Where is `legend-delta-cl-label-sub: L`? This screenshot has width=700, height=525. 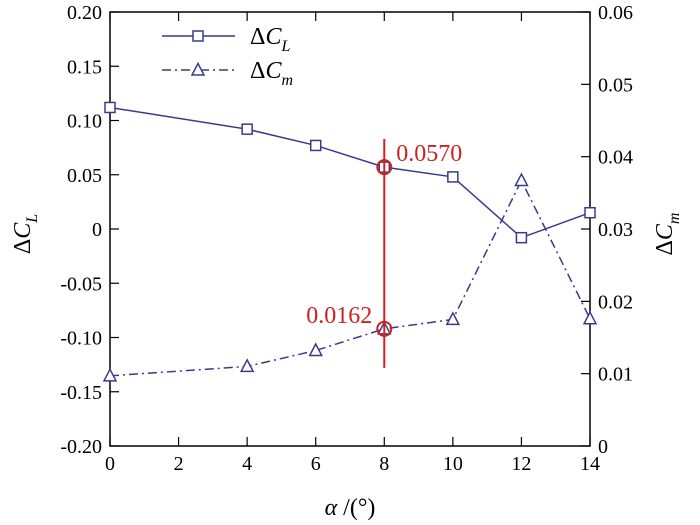
legend-delta-cl-label-sub: L is located at coordinates (285, 46).